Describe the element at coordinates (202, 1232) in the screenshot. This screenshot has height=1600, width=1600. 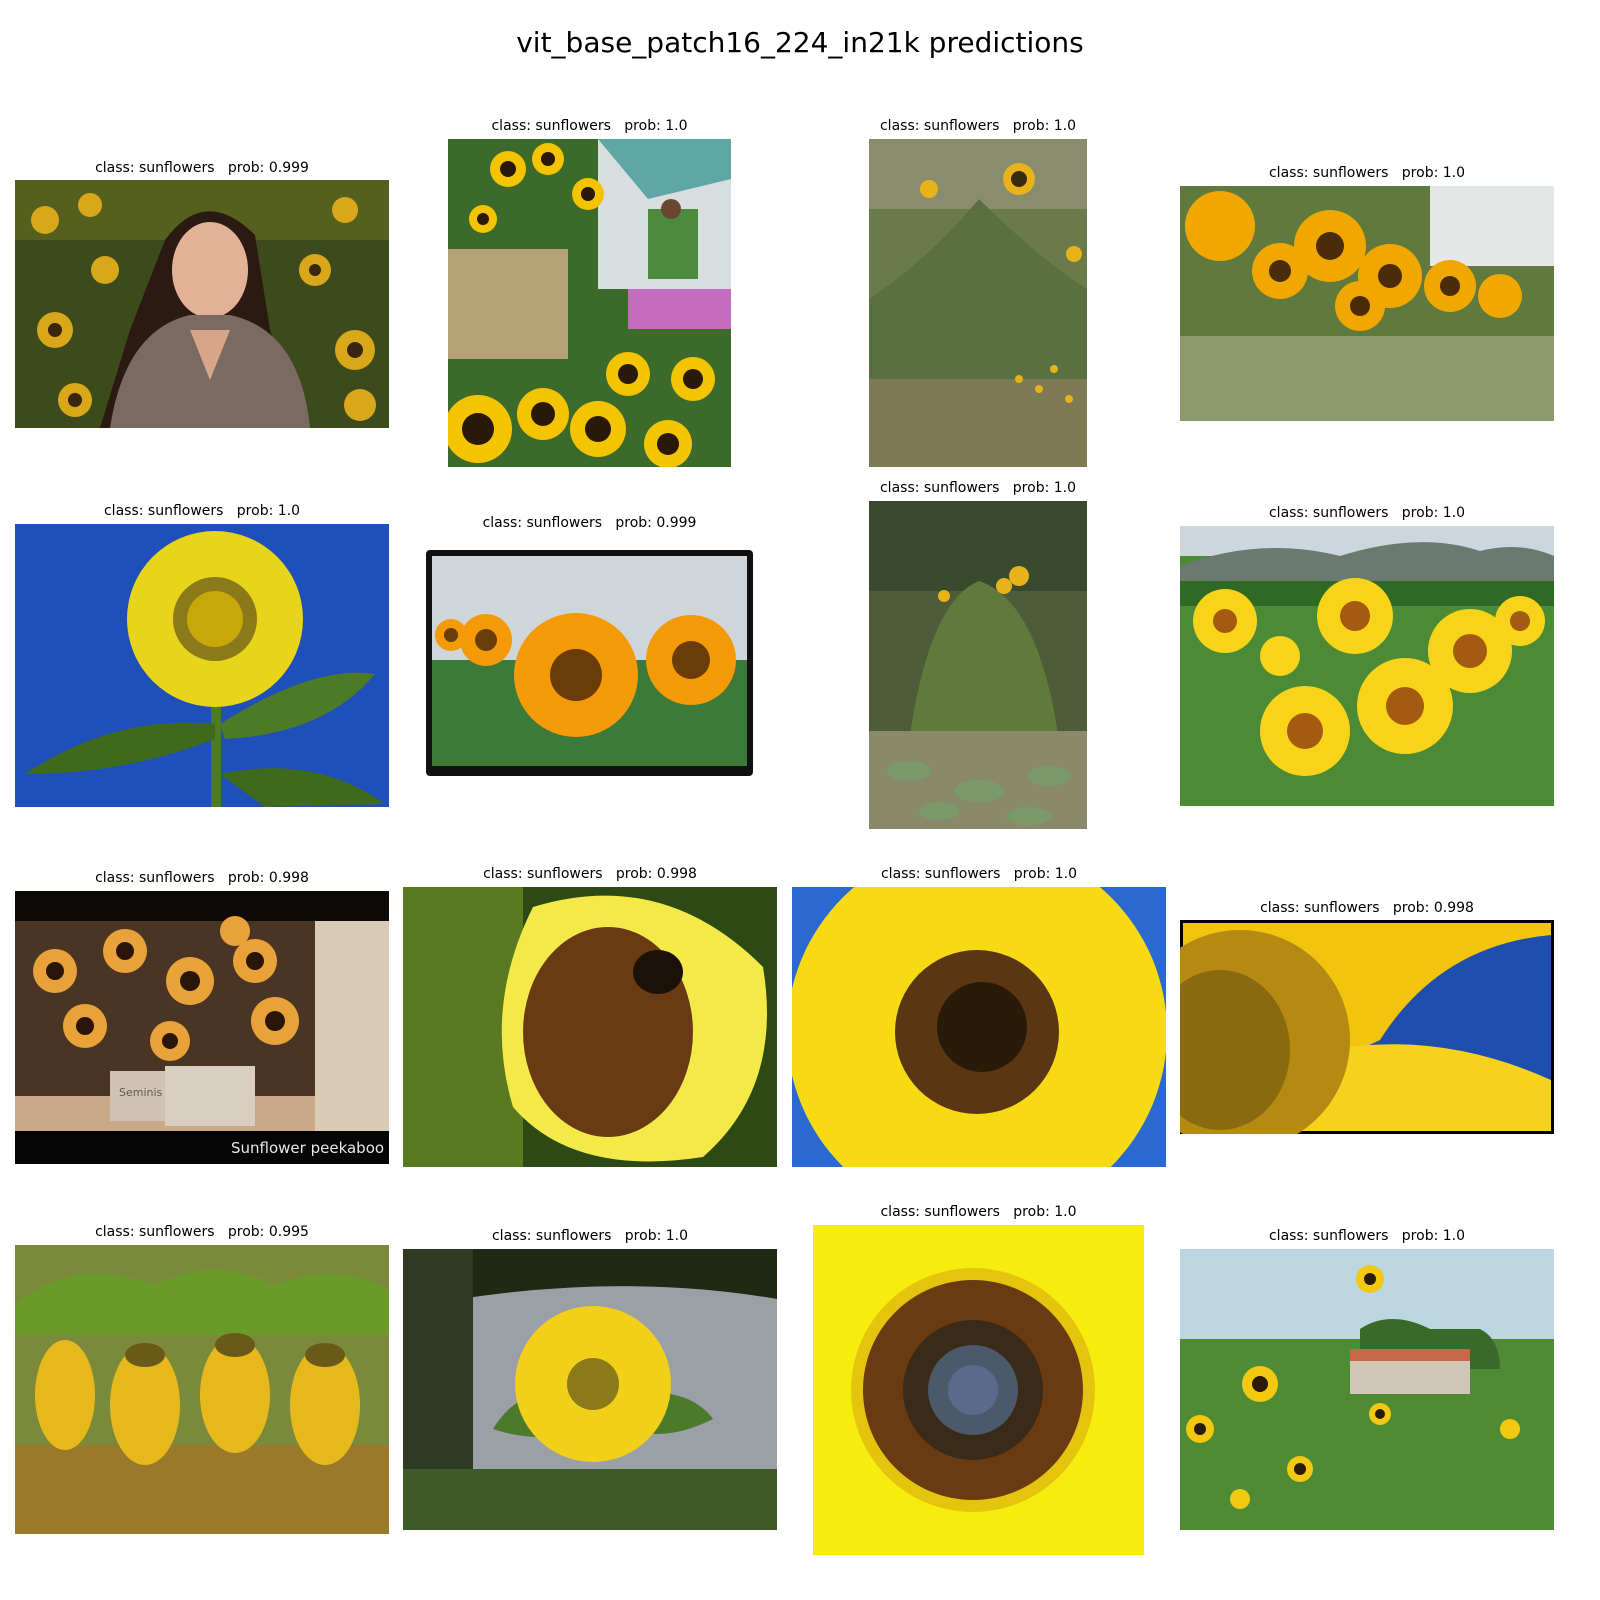
I see `prediction-caption: class: sunflowers prob: 0.995` at that location.